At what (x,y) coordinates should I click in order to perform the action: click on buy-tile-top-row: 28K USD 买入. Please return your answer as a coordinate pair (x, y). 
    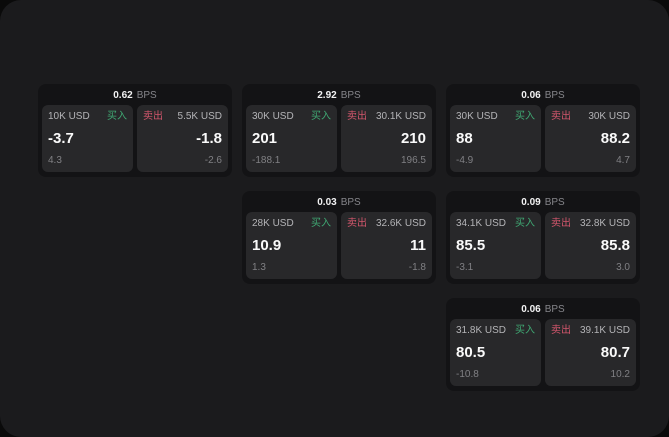
    Looking at the image, I should click on (291, 224).